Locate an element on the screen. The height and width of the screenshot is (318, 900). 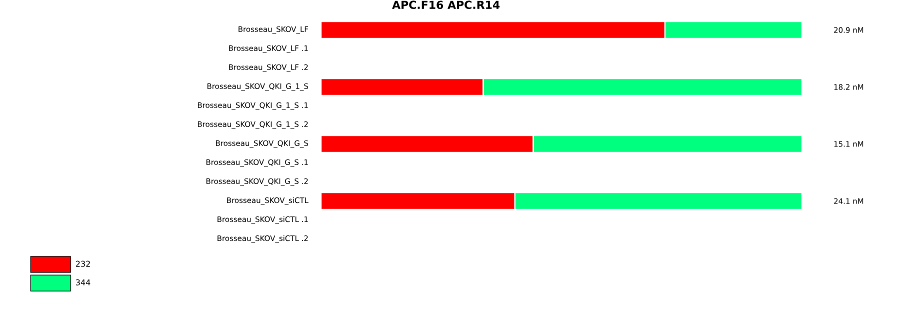
legend-label: 232 is located at coordinates (83, 263).